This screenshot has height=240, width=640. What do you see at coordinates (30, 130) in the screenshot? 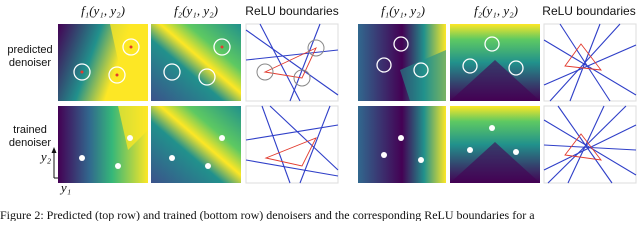
I see `row-label: trained` at bounding box center [30, 130].